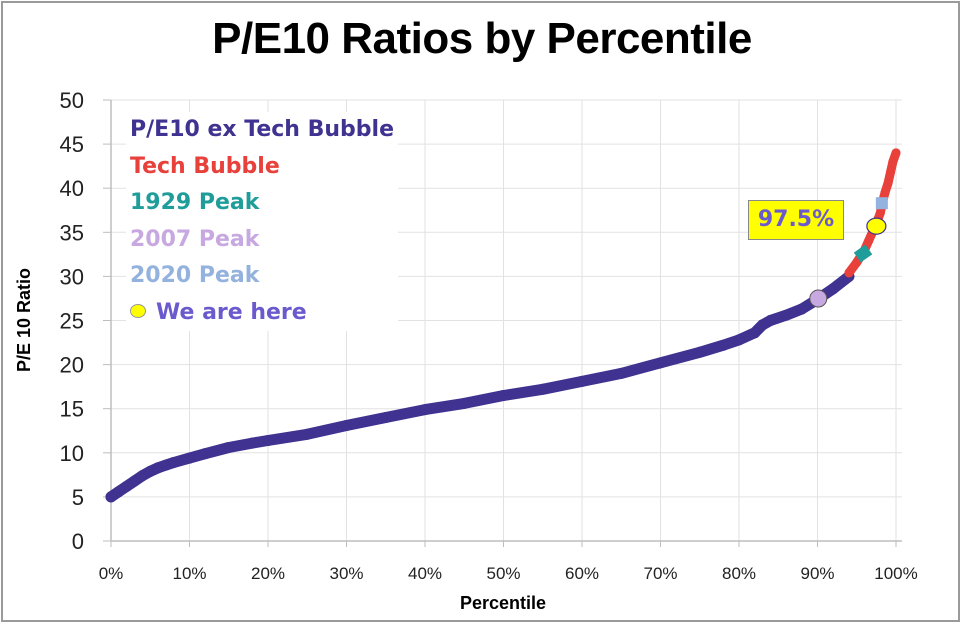 The image size is (964, 626). Describe the element at coordinates (189, 573) in the screenshot. I see `x-tick-label: 10%` at that location.